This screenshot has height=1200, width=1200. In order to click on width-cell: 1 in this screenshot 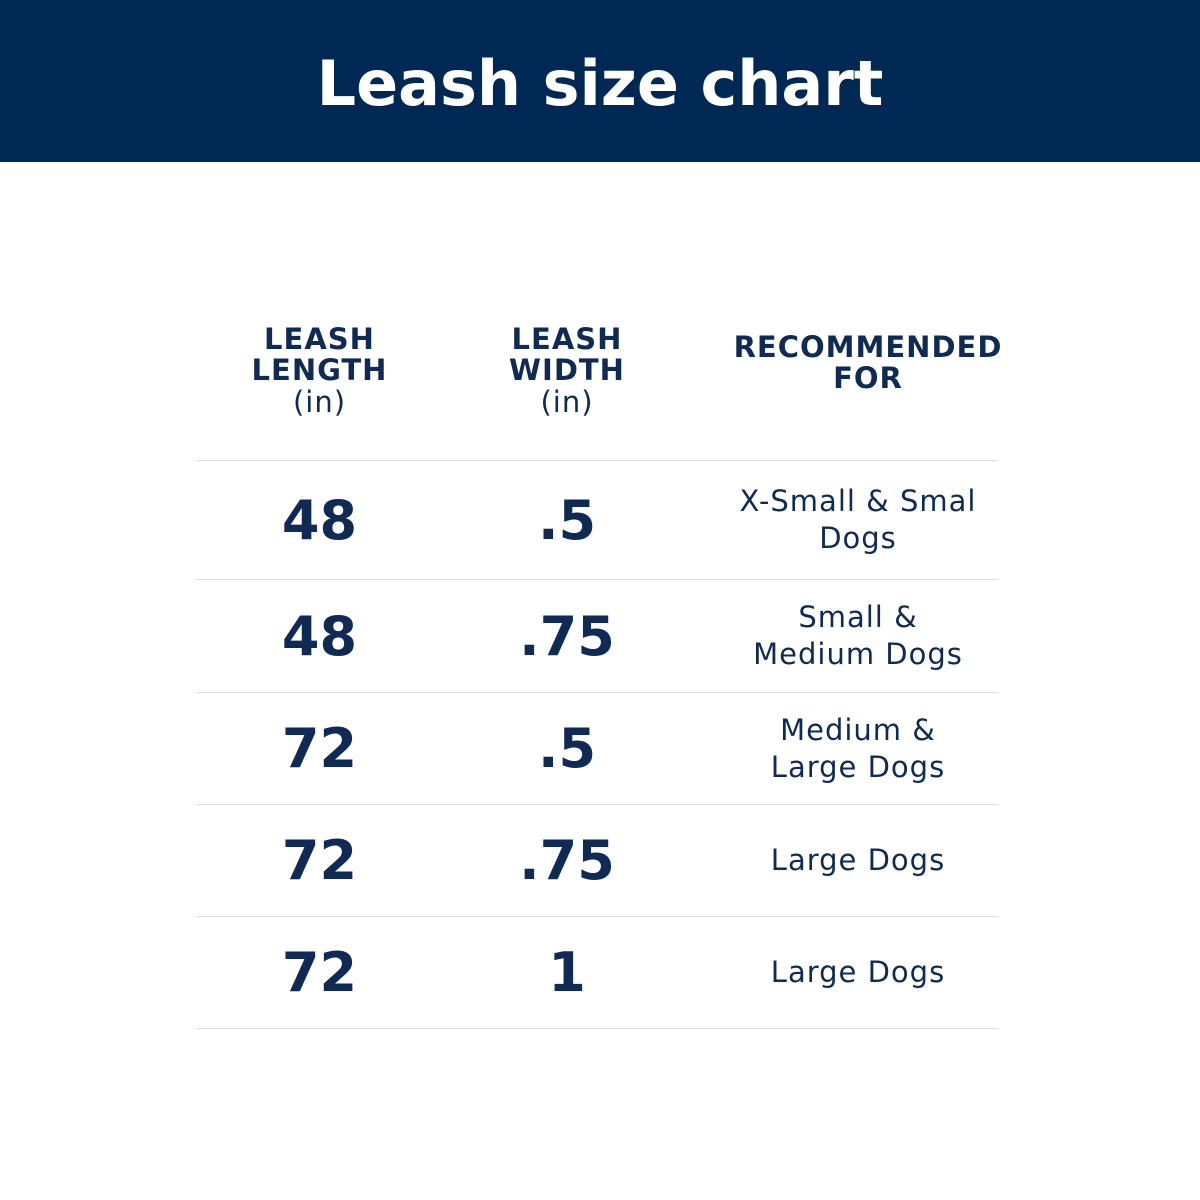, I will do `click(567, 972)`.